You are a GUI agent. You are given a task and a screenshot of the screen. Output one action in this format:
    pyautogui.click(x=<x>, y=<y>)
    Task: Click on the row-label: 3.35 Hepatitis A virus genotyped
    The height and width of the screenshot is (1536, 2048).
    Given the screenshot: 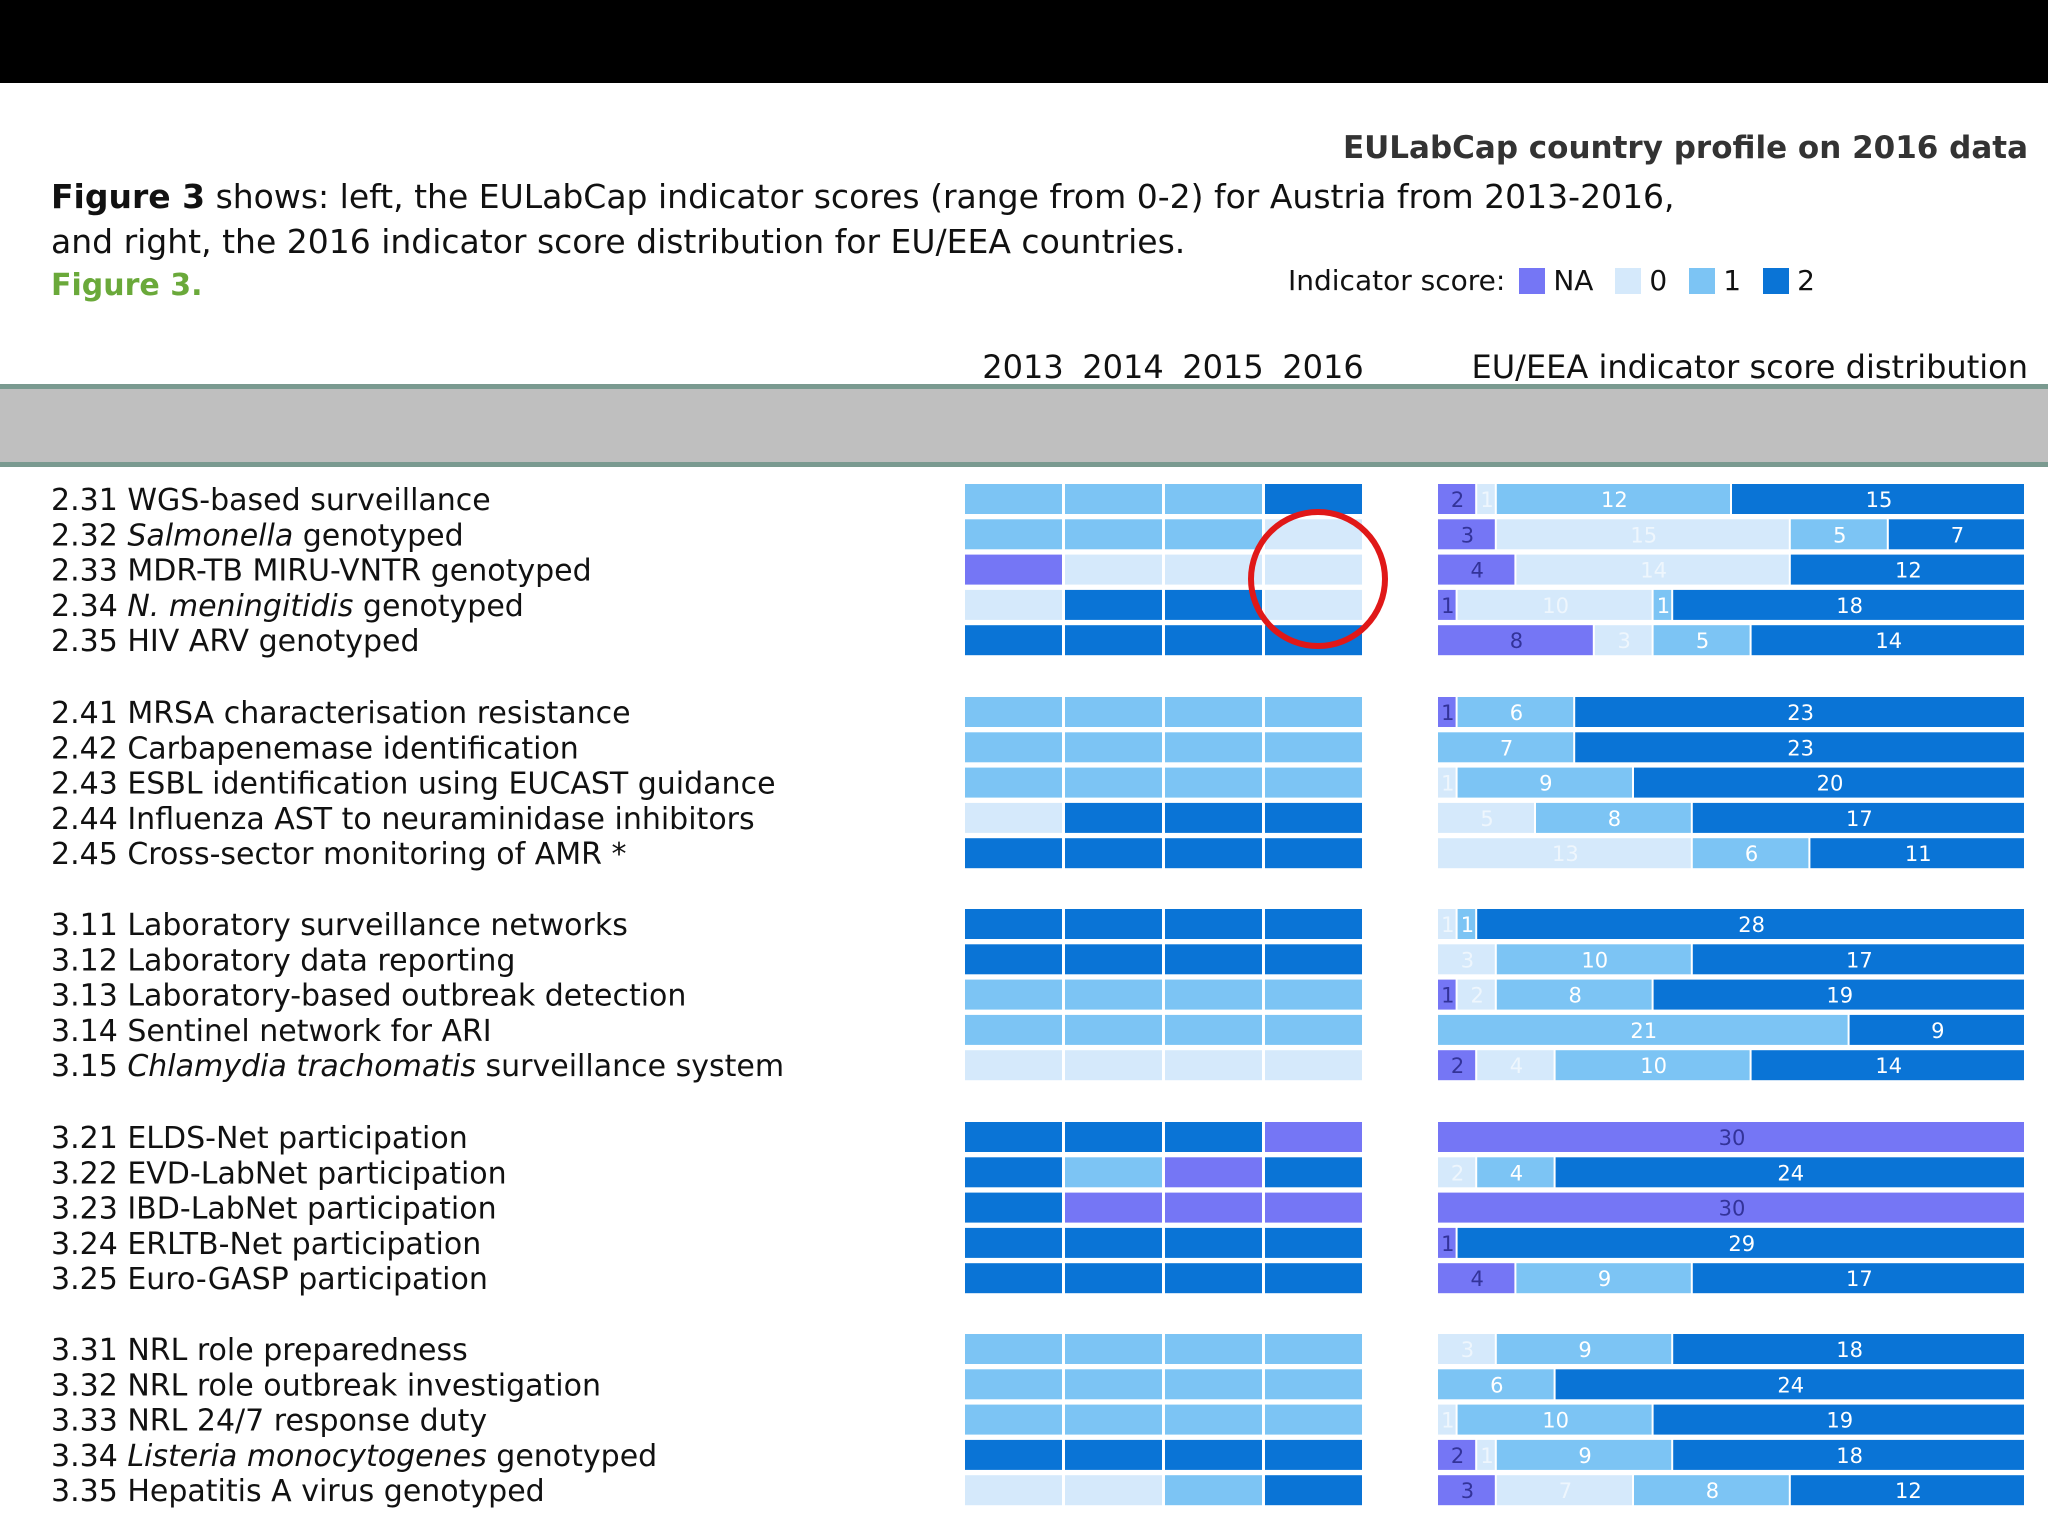 What is the action you would take?
    pyautogui.click(x=298, y=1491)
    